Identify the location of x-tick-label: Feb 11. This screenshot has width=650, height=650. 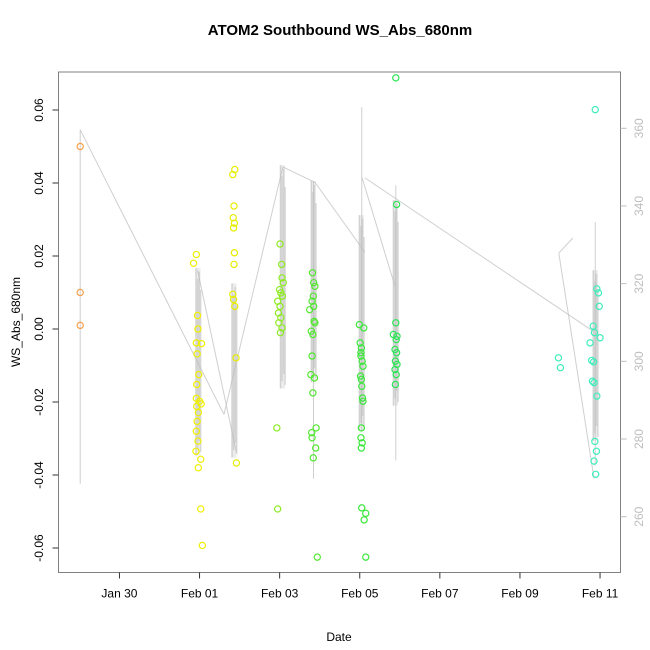
(600, 594).